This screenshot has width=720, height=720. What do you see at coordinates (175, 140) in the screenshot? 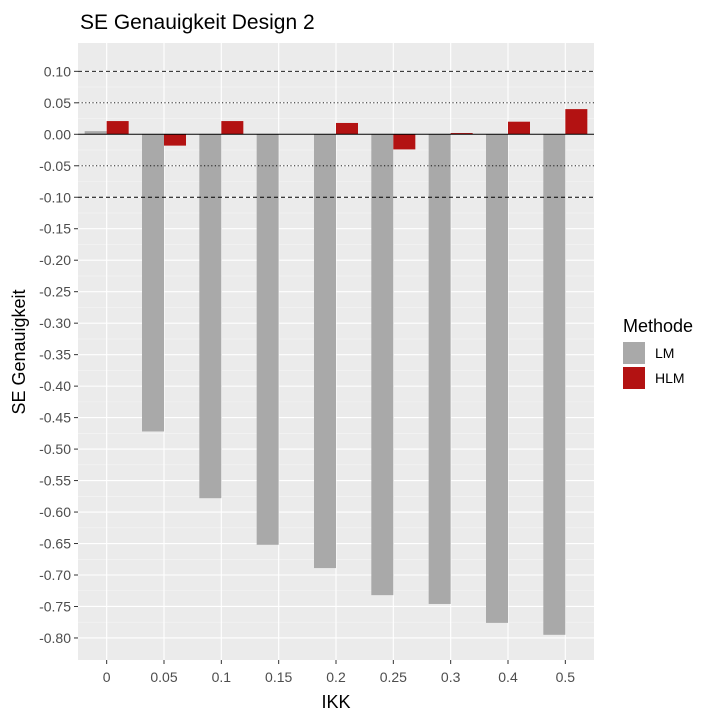
I see `bar-hlm-0.05` at bounding box center [175, 140].